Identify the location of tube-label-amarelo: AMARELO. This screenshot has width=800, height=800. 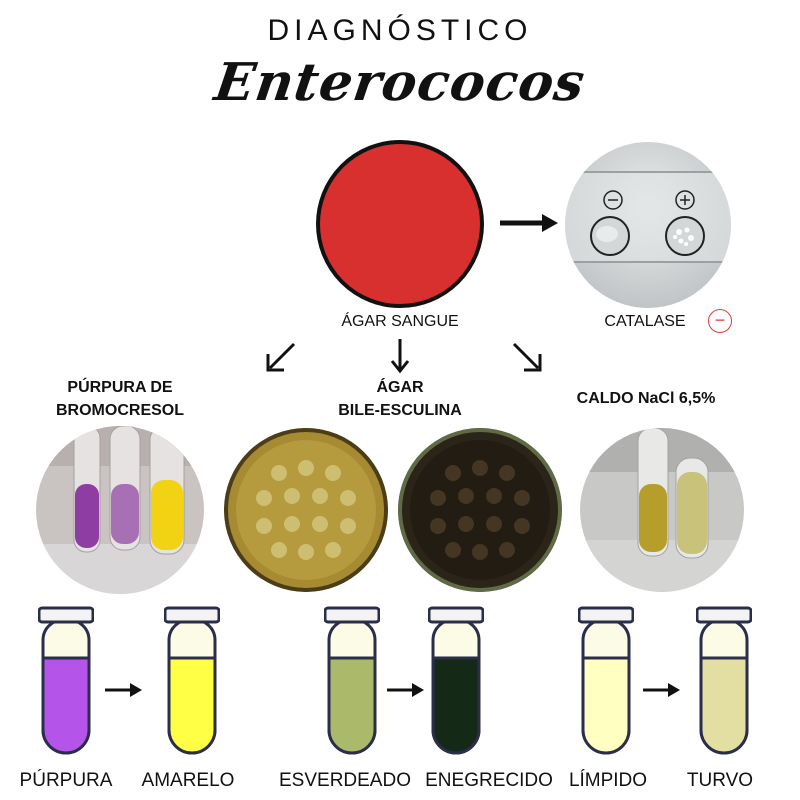
(188, 780).